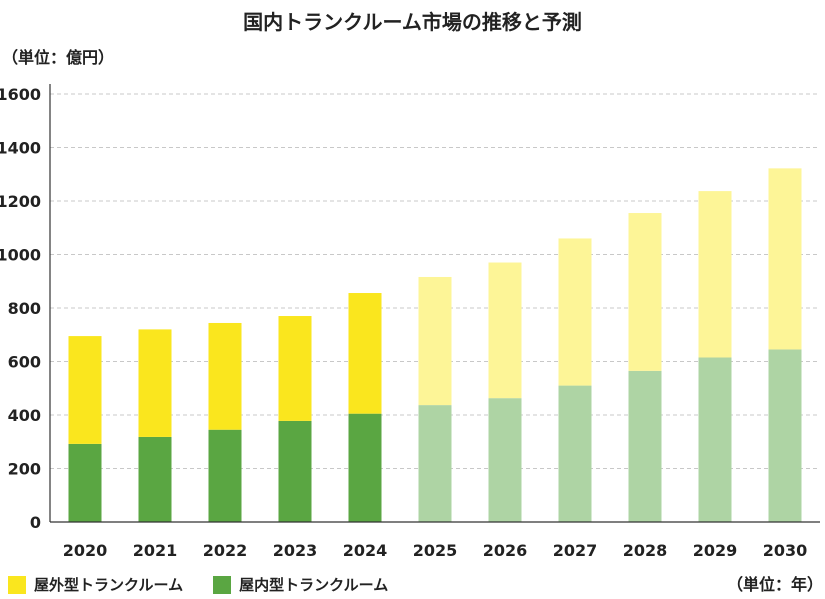  Describe the element at coordinates (17, 584) in the screenshot. I see `legend-swatch-outdoor` at that location.